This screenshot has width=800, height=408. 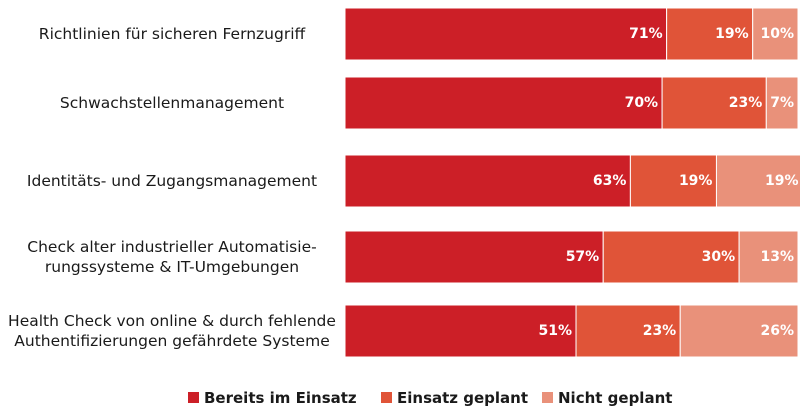 I want to click on category-label: rungssysteme & IT-Umgebungen, so click(x=172, y=267).